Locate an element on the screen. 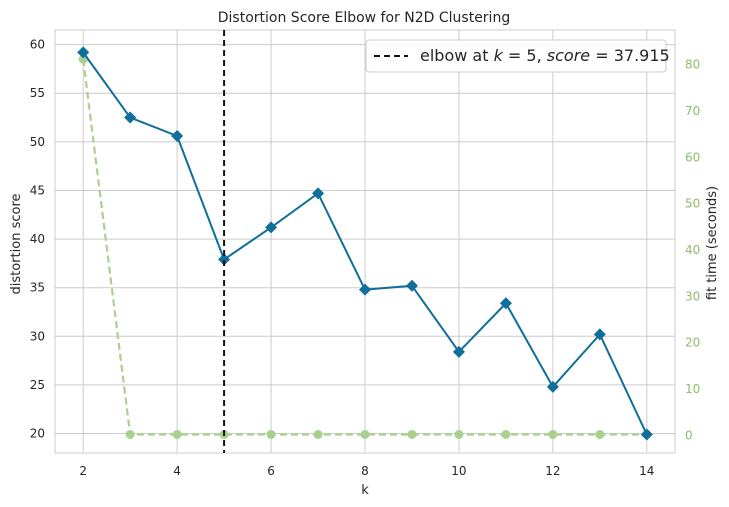 This screenshot has width=729, height=507. y2-axis-ticks: 0 10 20 30 40 50 60 70 80 is located at coordinates (692, 250).